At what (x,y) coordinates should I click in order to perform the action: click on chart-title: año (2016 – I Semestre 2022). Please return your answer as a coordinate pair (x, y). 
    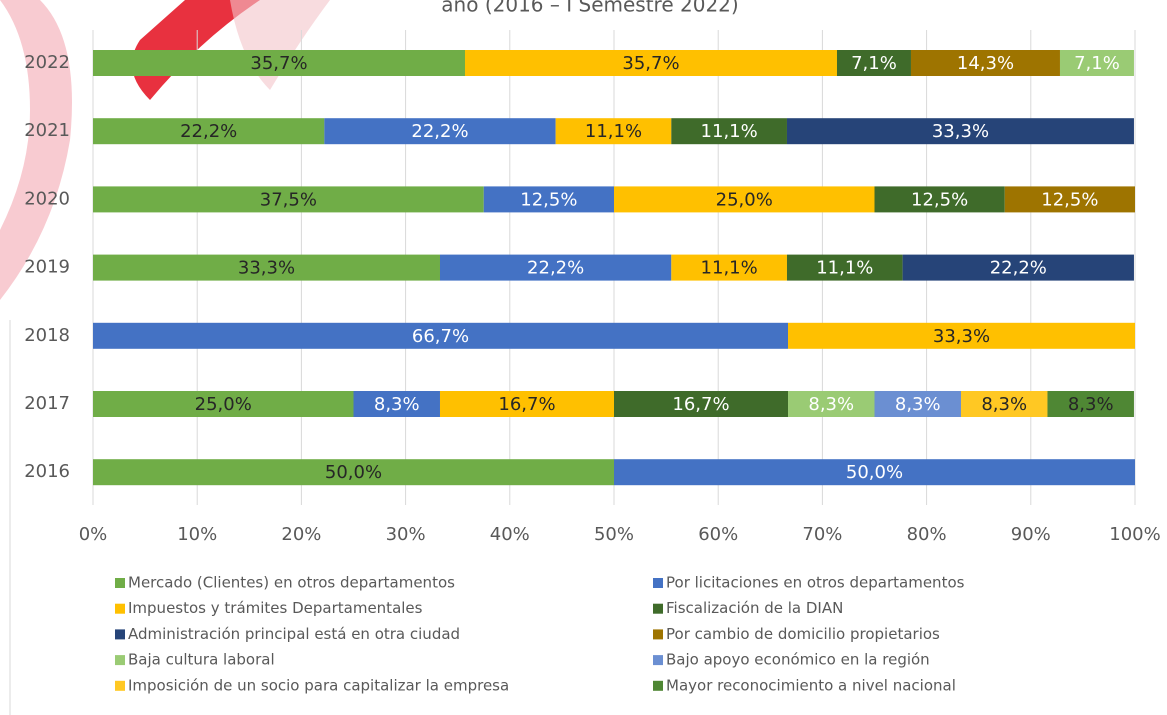
    Looking at the image, I should click on (589, 8).